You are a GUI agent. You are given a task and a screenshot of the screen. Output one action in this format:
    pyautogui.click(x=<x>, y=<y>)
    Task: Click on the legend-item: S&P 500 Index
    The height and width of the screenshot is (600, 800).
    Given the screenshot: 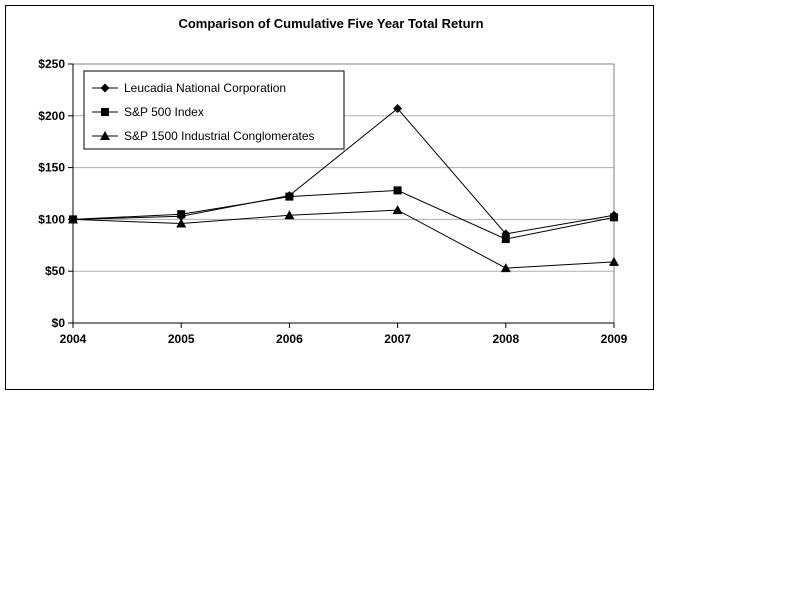 What is the action you would take?
    pyautogui.click(x=148, y=112)
    